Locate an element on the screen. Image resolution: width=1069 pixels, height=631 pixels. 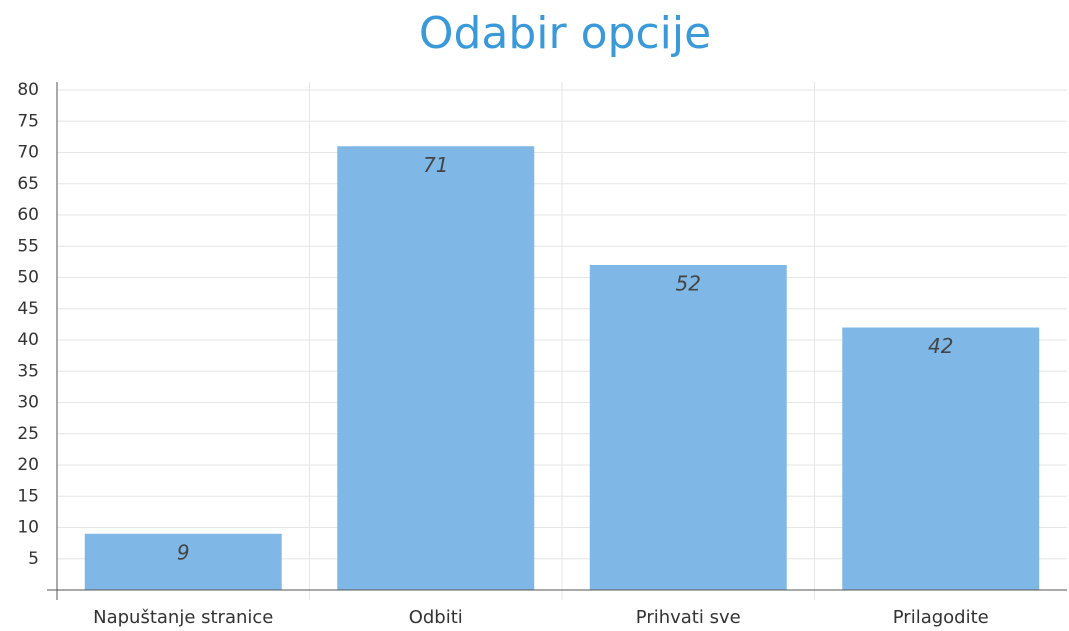
y-tick-label: 75 is located at coordinates (28, 121).